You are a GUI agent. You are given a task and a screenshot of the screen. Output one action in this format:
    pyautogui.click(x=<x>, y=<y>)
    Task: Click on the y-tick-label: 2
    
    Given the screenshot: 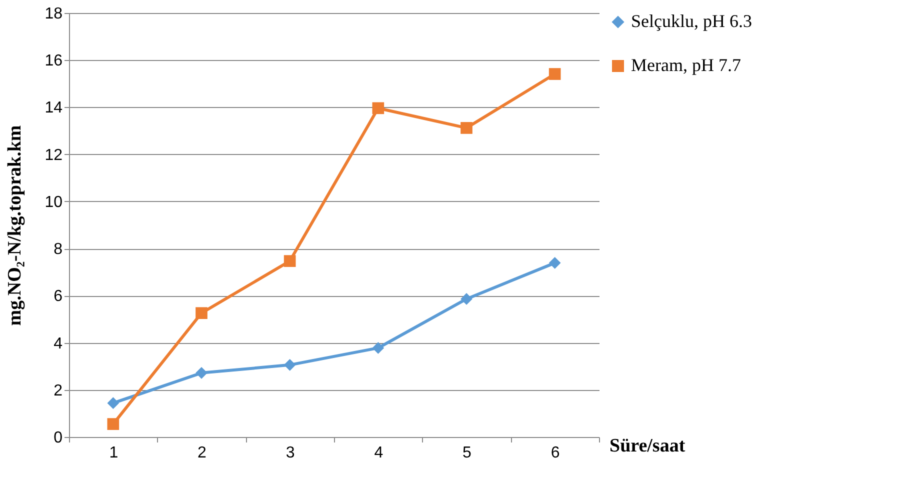 What is the action you would take?
    pyautogui.click(x=58, y=391)
    